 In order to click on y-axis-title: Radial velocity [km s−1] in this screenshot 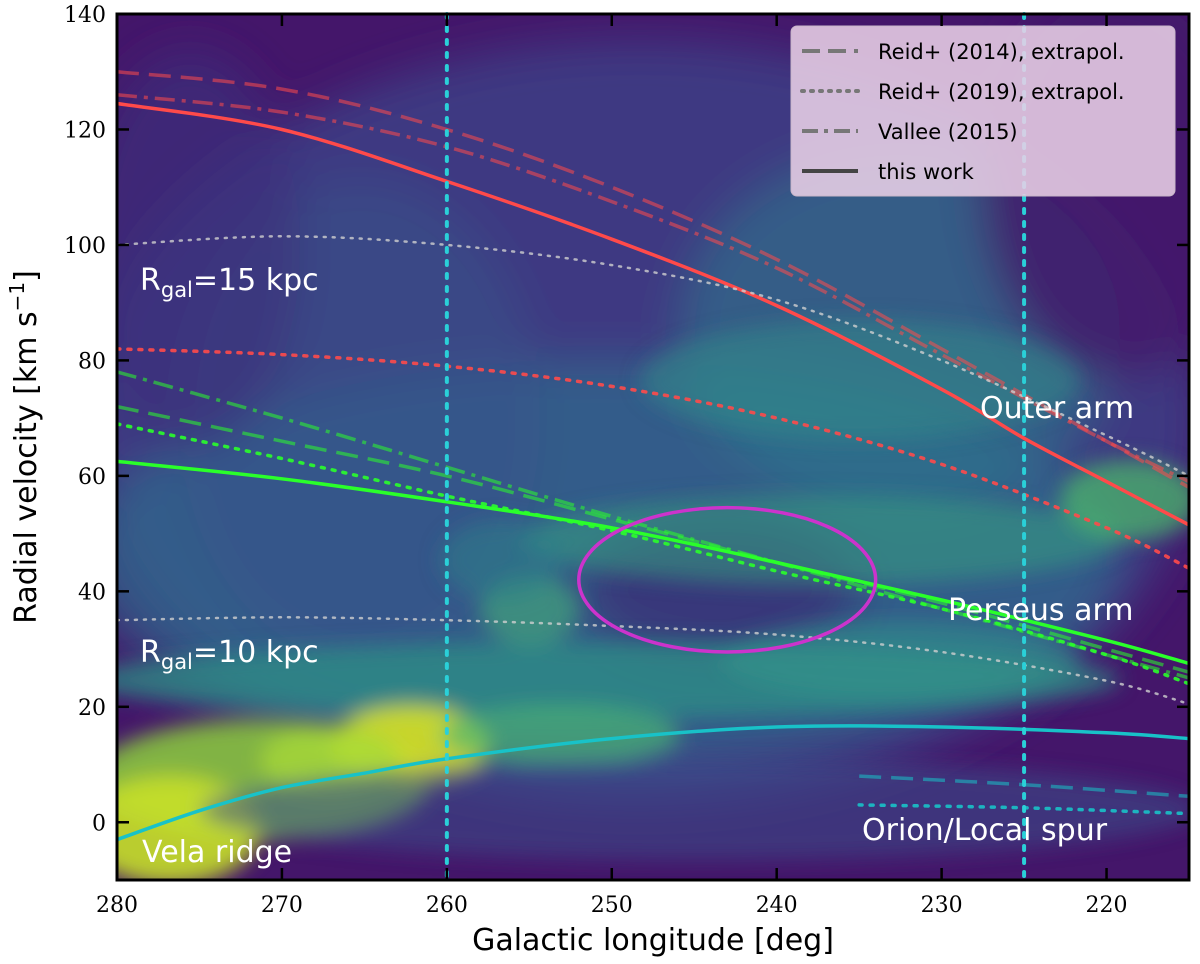, I will do `click(24, 447)`.